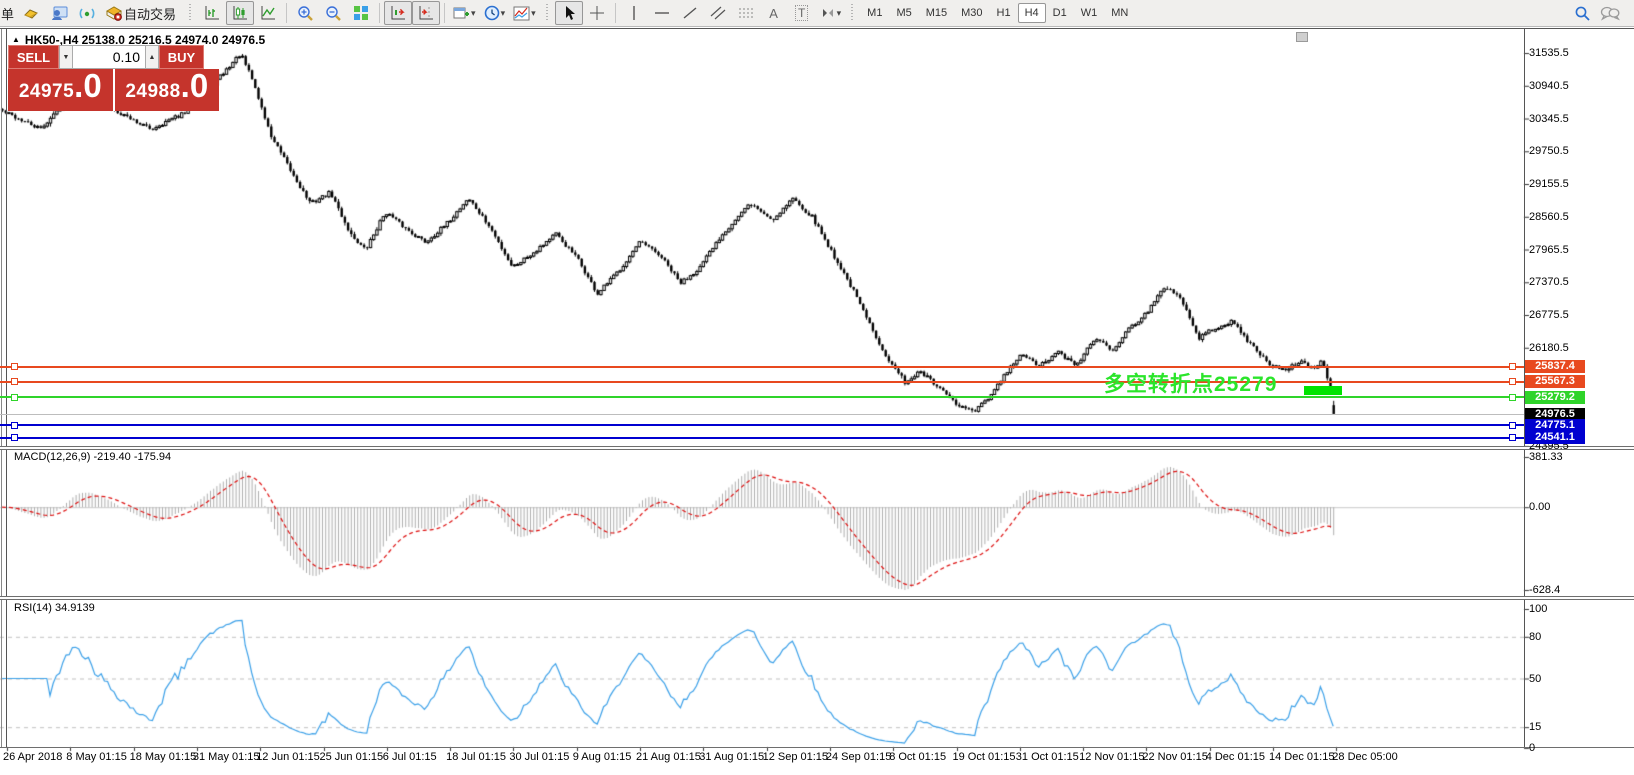 This screenshot has width=1634, height=775. What do you see at coordinates (732, 757) in the screenshot?
I see `date-axis-label: 31 Aug 01:15` at bounding box center [732, 757].